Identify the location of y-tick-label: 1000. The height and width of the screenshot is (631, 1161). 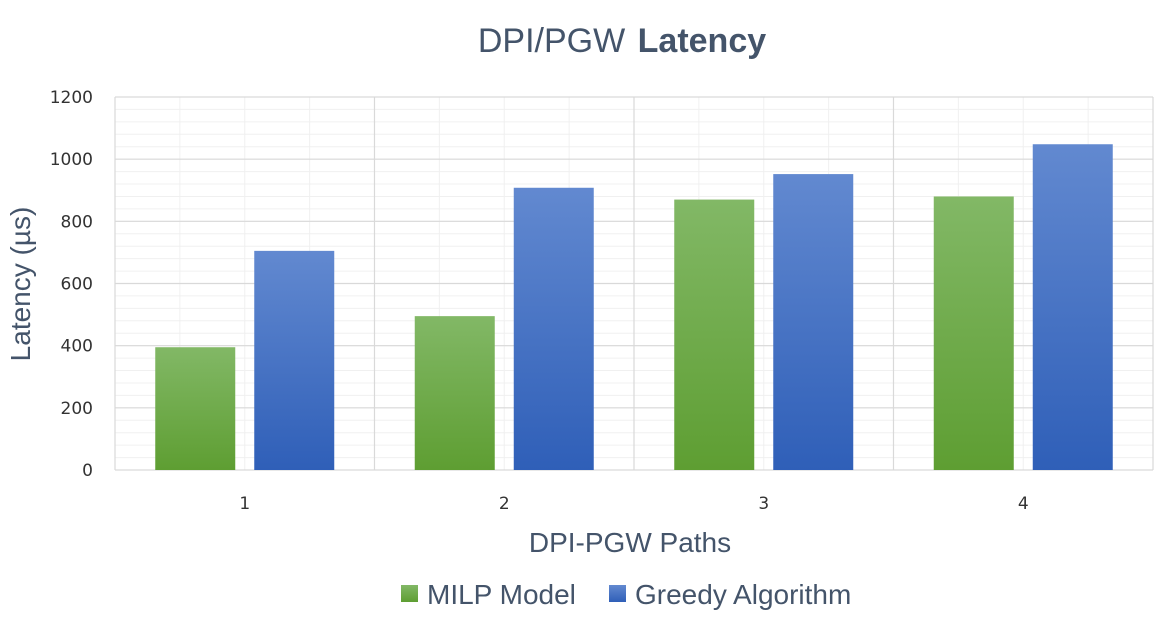
(71, 160).